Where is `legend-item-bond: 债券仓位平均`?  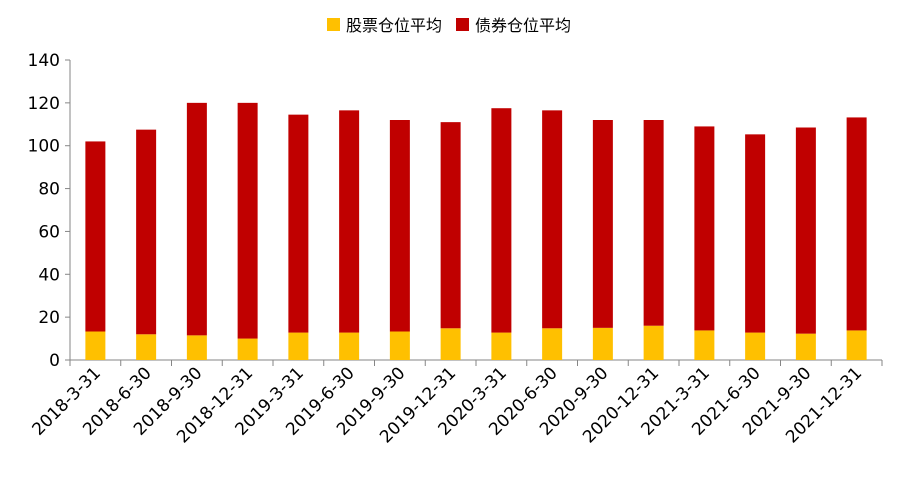 legend-item-bond: 债券仓位平均 is located at coordinates (513, 24).